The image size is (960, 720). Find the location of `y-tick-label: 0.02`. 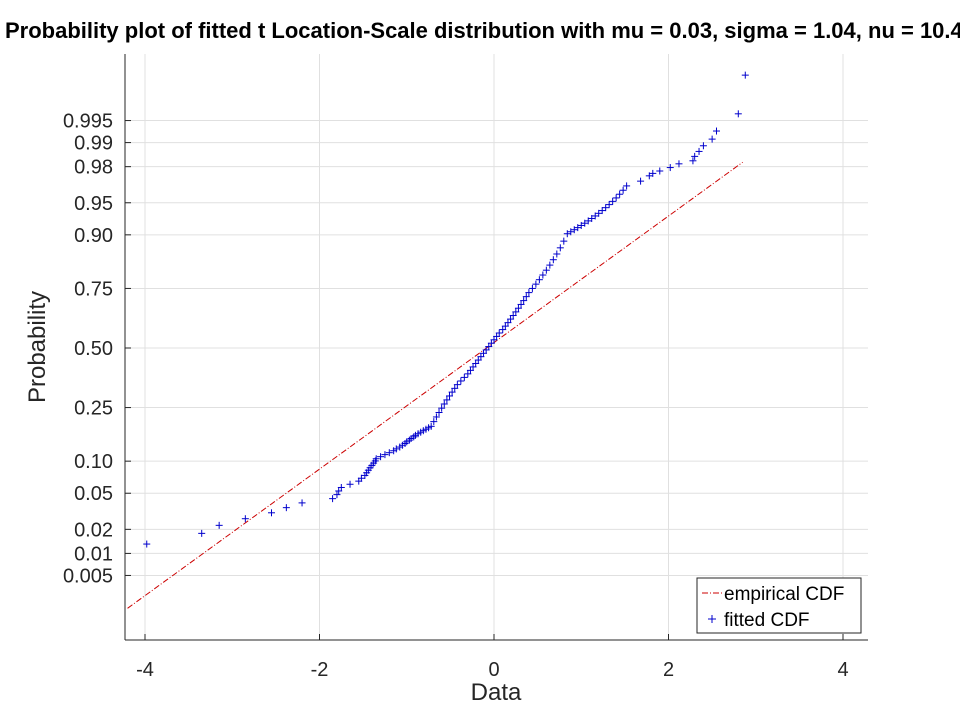

y-tick-label: 0.02 is located at coordinates (93, 530).